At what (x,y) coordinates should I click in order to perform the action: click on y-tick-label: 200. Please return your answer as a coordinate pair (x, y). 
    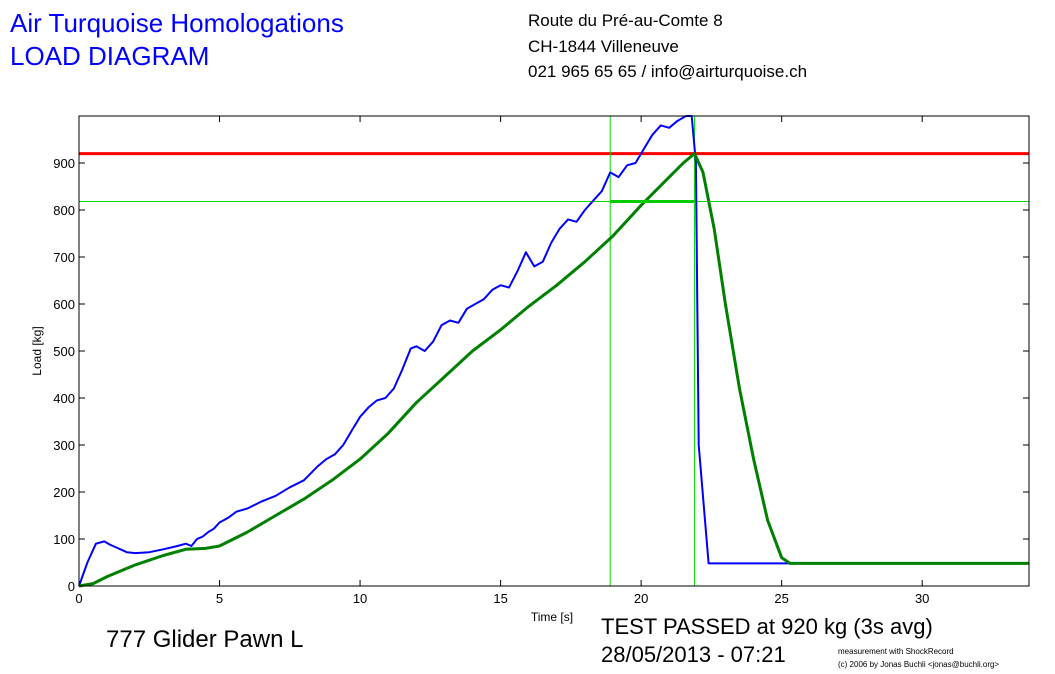
    Looking at the image, I should click on (64, 492).